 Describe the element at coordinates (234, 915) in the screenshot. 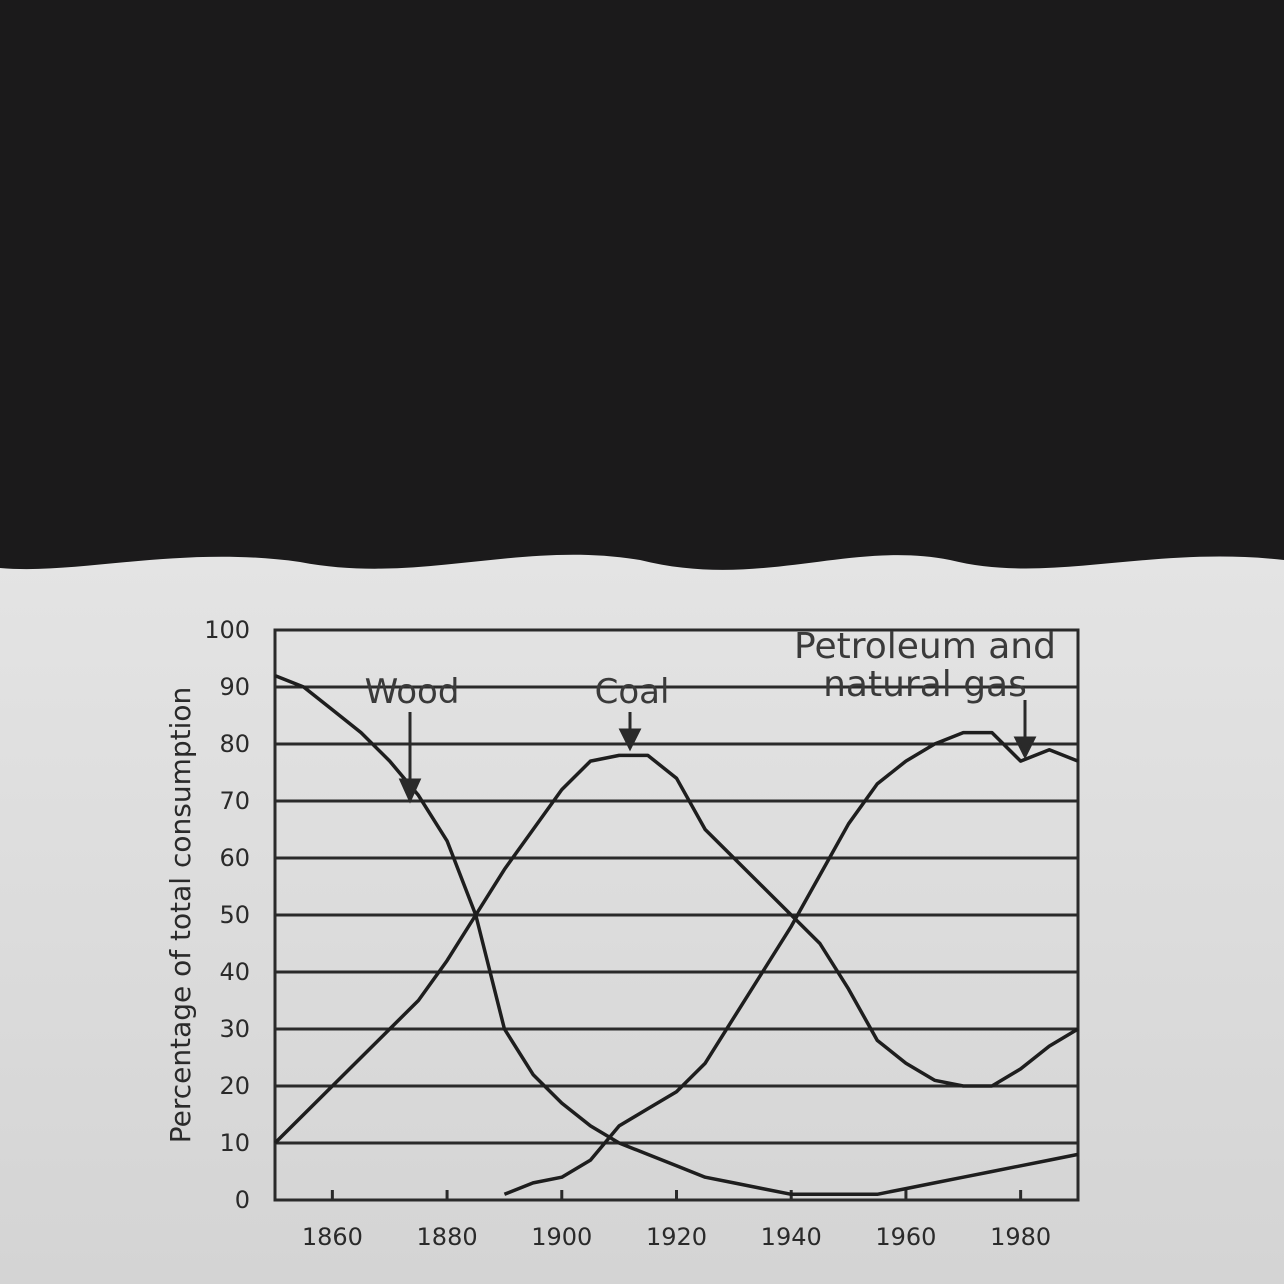

I see `y-tick-label: 50` at that location.